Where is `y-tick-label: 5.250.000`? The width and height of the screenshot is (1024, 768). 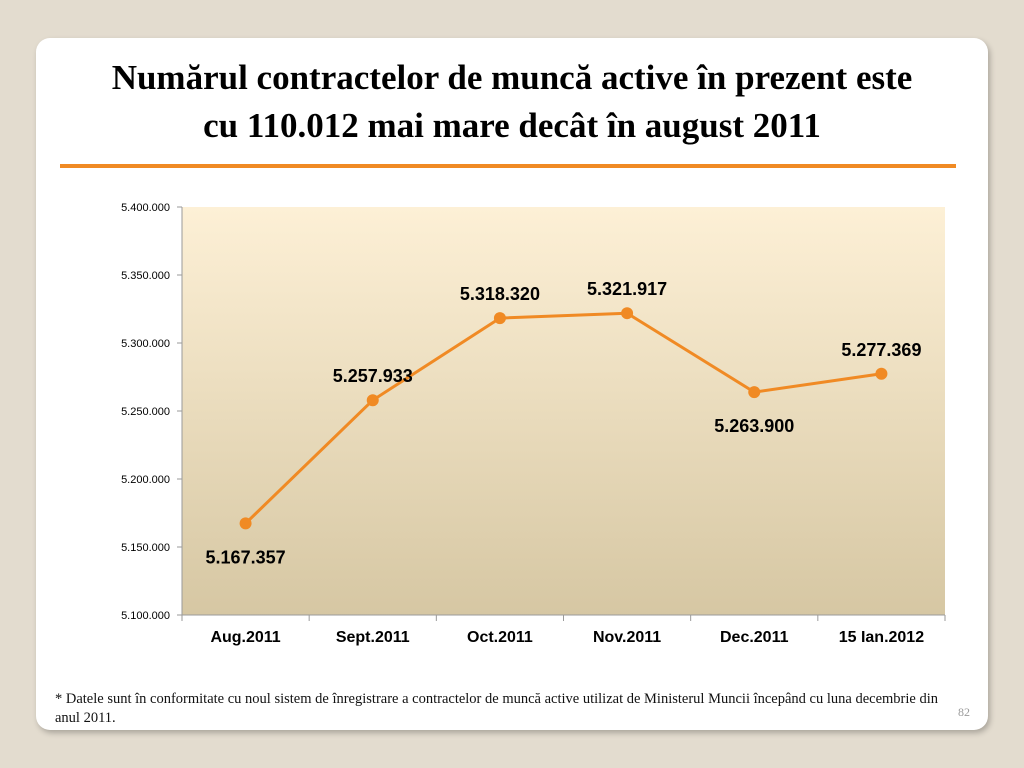
y-tick-label: 5.250.000 is located at coordinates (145, 412).